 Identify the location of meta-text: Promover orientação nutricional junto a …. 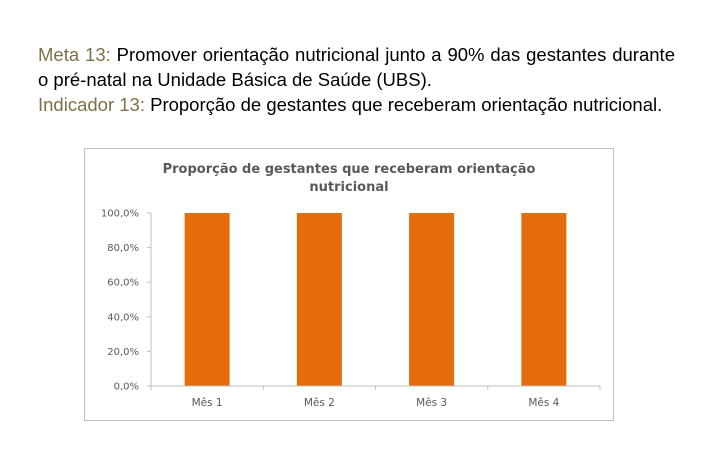
(356, 67).